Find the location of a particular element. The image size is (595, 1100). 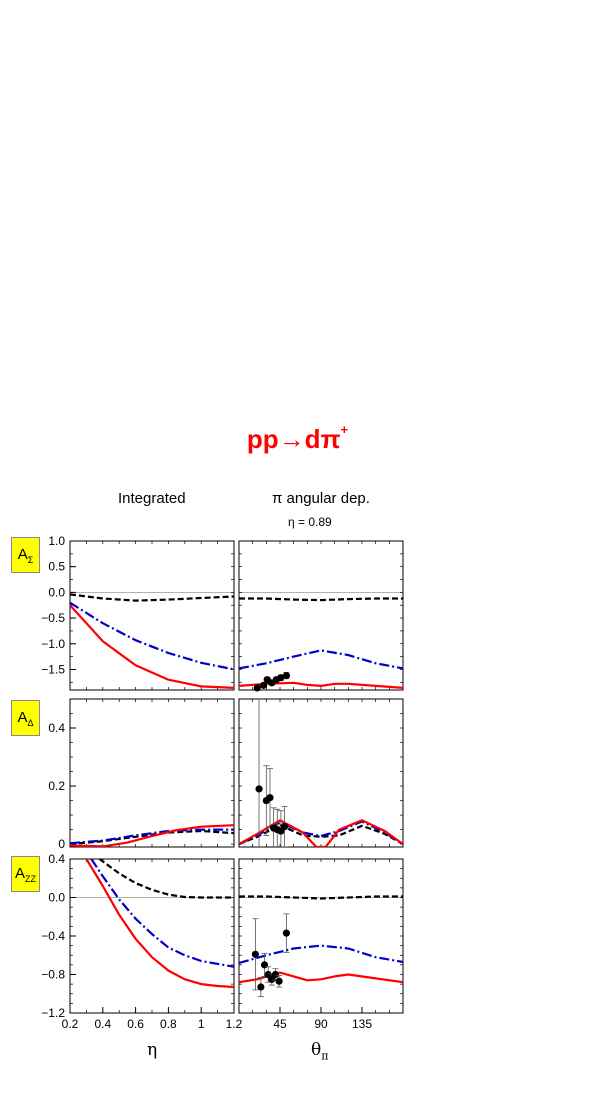

x-tick-label: 1.2 is located at coordinates (234, 1024).